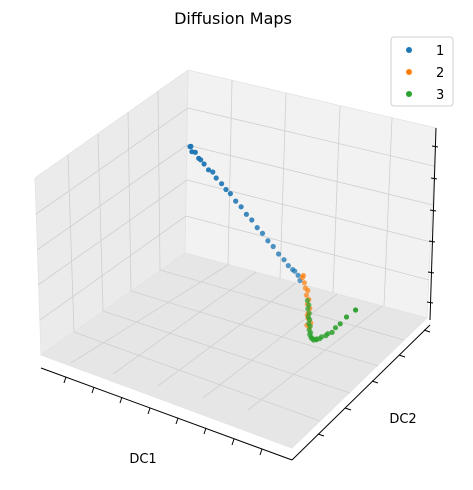 Image resolution: width=473 pixels, height=490 pixels. Describe the element at coordinates (440, 95) in the screenshot. I see `legend-label-3: 3` at that location.